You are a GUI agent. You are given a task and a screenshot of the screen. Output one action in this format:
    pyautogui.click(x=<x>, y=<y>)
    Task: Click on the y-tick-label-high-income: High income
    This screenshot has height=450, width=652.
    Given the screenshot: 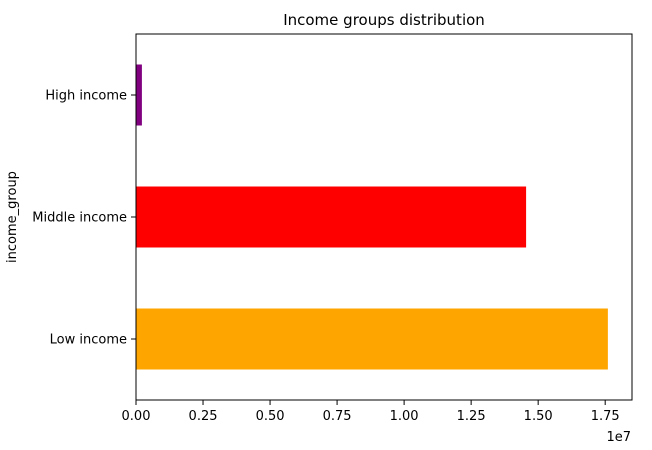 What is the action you would take?
    pyautogui.click(x=86, y=96)
    